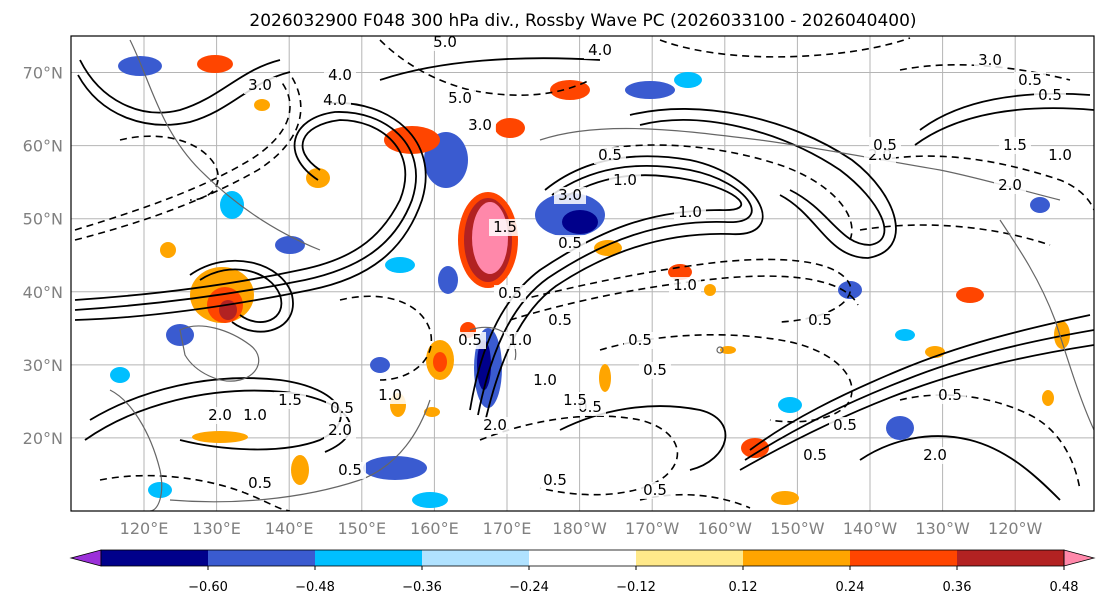 The height and width of the screenshot is (604, 1105). What do you see at coordinates (136, 450) in the screenshot?
I see `coastline-asia` at bounding box center [136, 450].